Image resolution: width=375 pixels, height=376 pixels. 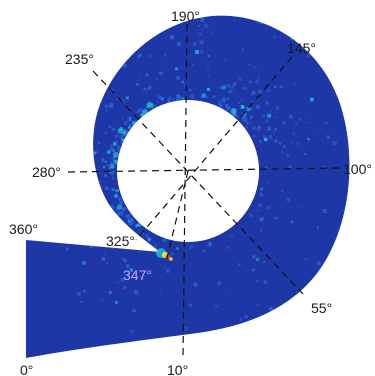 I want to click on stress-hotspot, so click(x=164, y=254).